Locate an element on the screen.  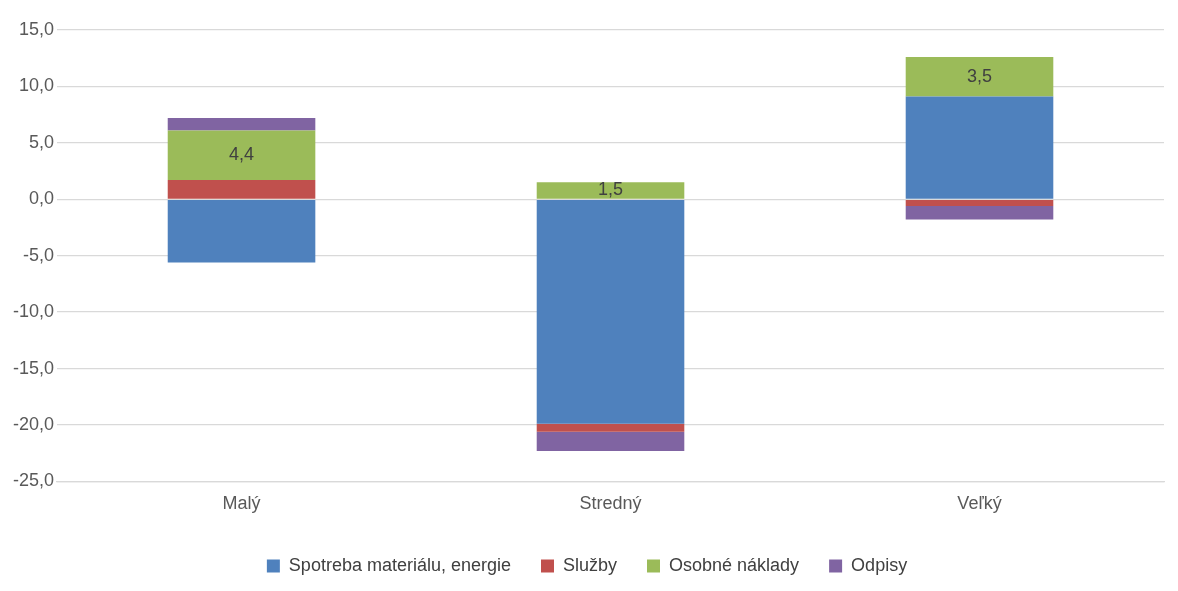
y-tick-label: 0,0 is located at coordinates (42, 198).